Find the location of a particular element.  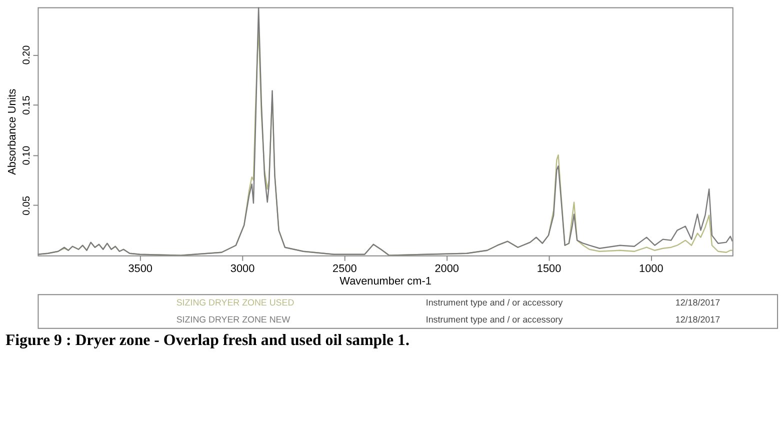

x-axis-title: Wavenumber cm-1 is located at coordinates (386, 282).